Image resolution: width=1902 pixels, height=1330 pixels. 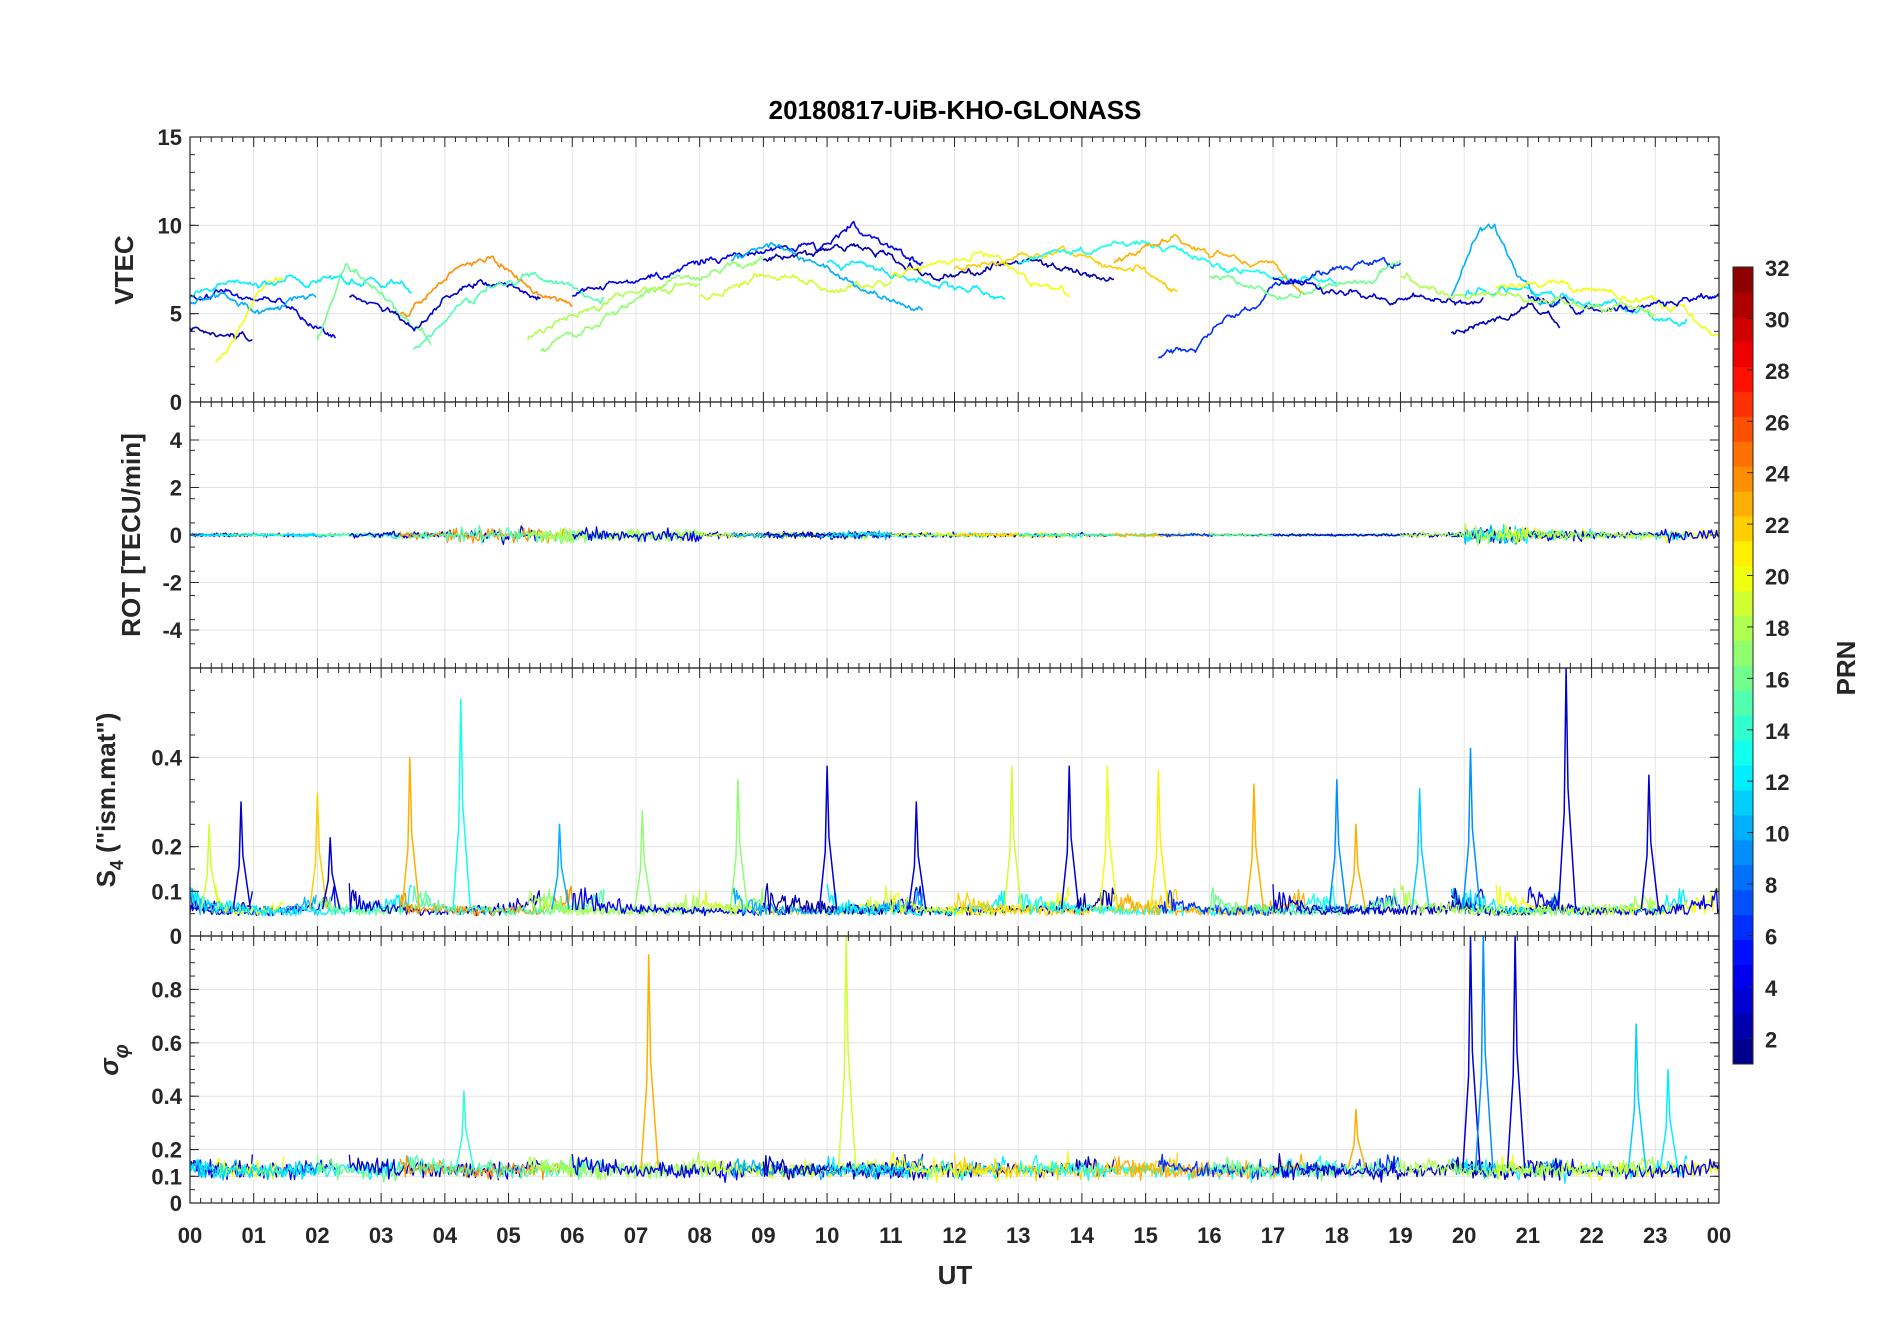 I want to click on y-tick-label: 2, so click(x=176, y=488).